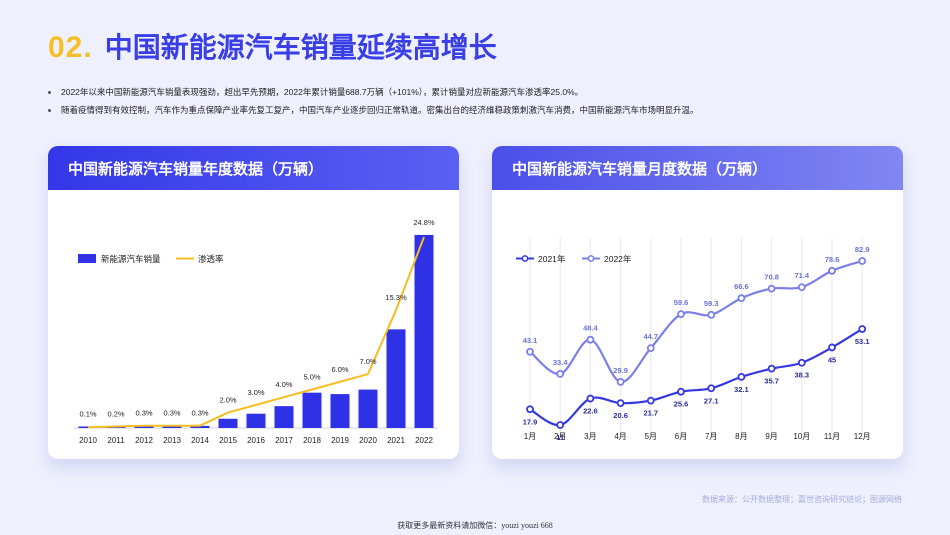 This screenshot has width=950, height=535. What do you see at coordinates (115, 413) in the screenshot?
I see `data-label: 0.2%` at bounding box center [115, 413].